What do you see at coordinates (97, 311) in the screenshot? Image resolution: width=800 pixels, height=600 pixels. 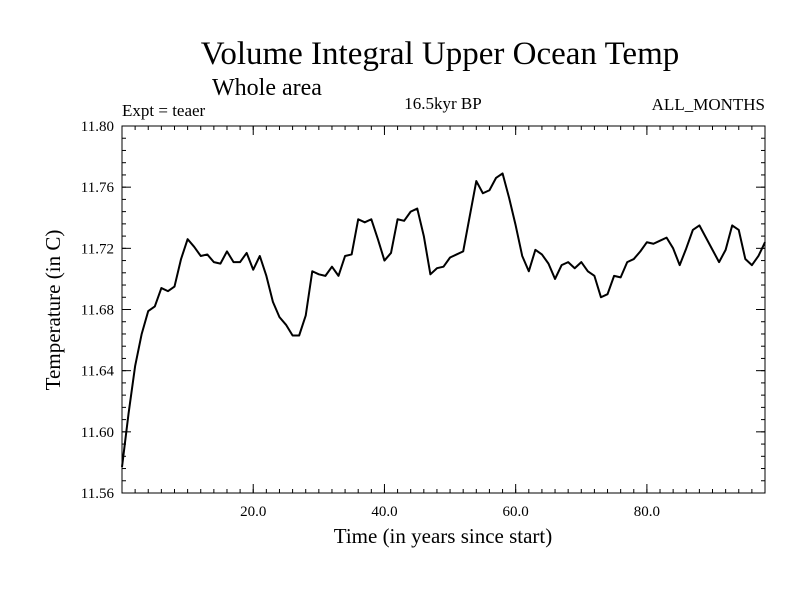 I see `y-tick-label: 11.68` at bounding box center [97, 311].